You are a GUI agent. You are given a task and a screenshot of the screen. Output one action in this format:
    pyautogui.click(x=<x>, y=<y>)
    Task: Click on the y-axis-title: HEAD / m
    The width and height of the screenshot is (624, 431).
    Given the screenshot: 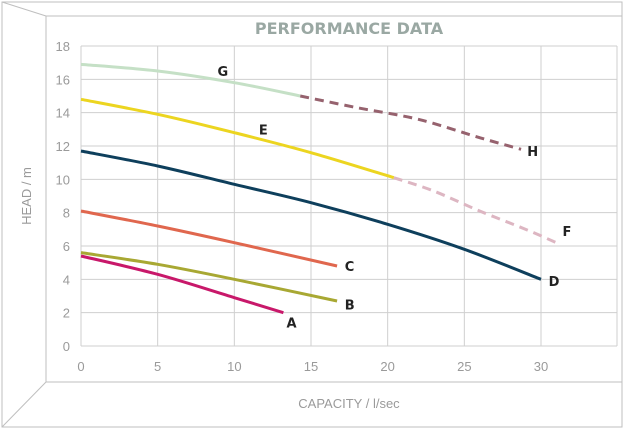 What is the action you would take?
    pyautogui.click(x=26, y=196)
    